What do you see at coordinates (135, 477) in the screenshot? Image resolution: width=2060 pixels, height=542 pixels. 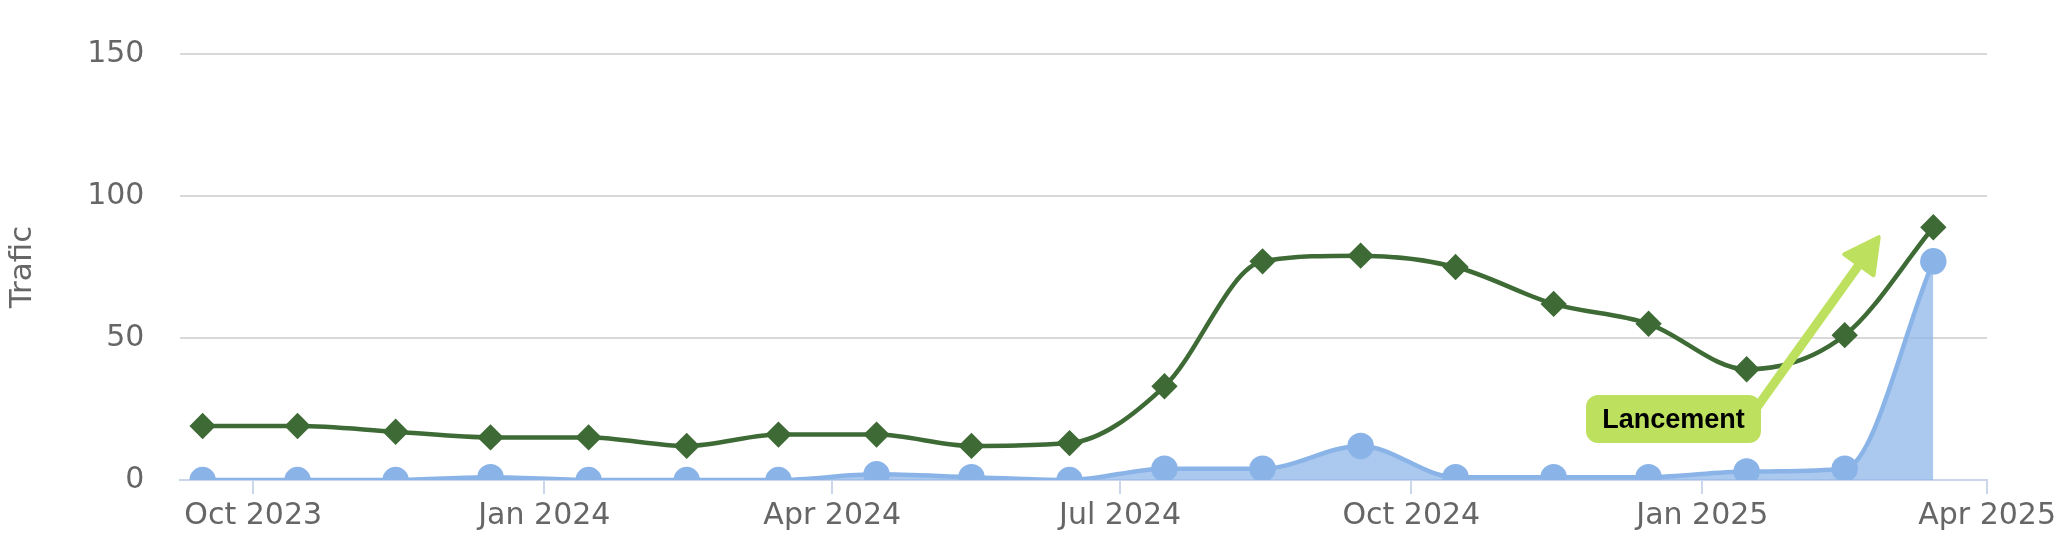 I see `y-tick-label: 0` at bounding box center [135, 477].